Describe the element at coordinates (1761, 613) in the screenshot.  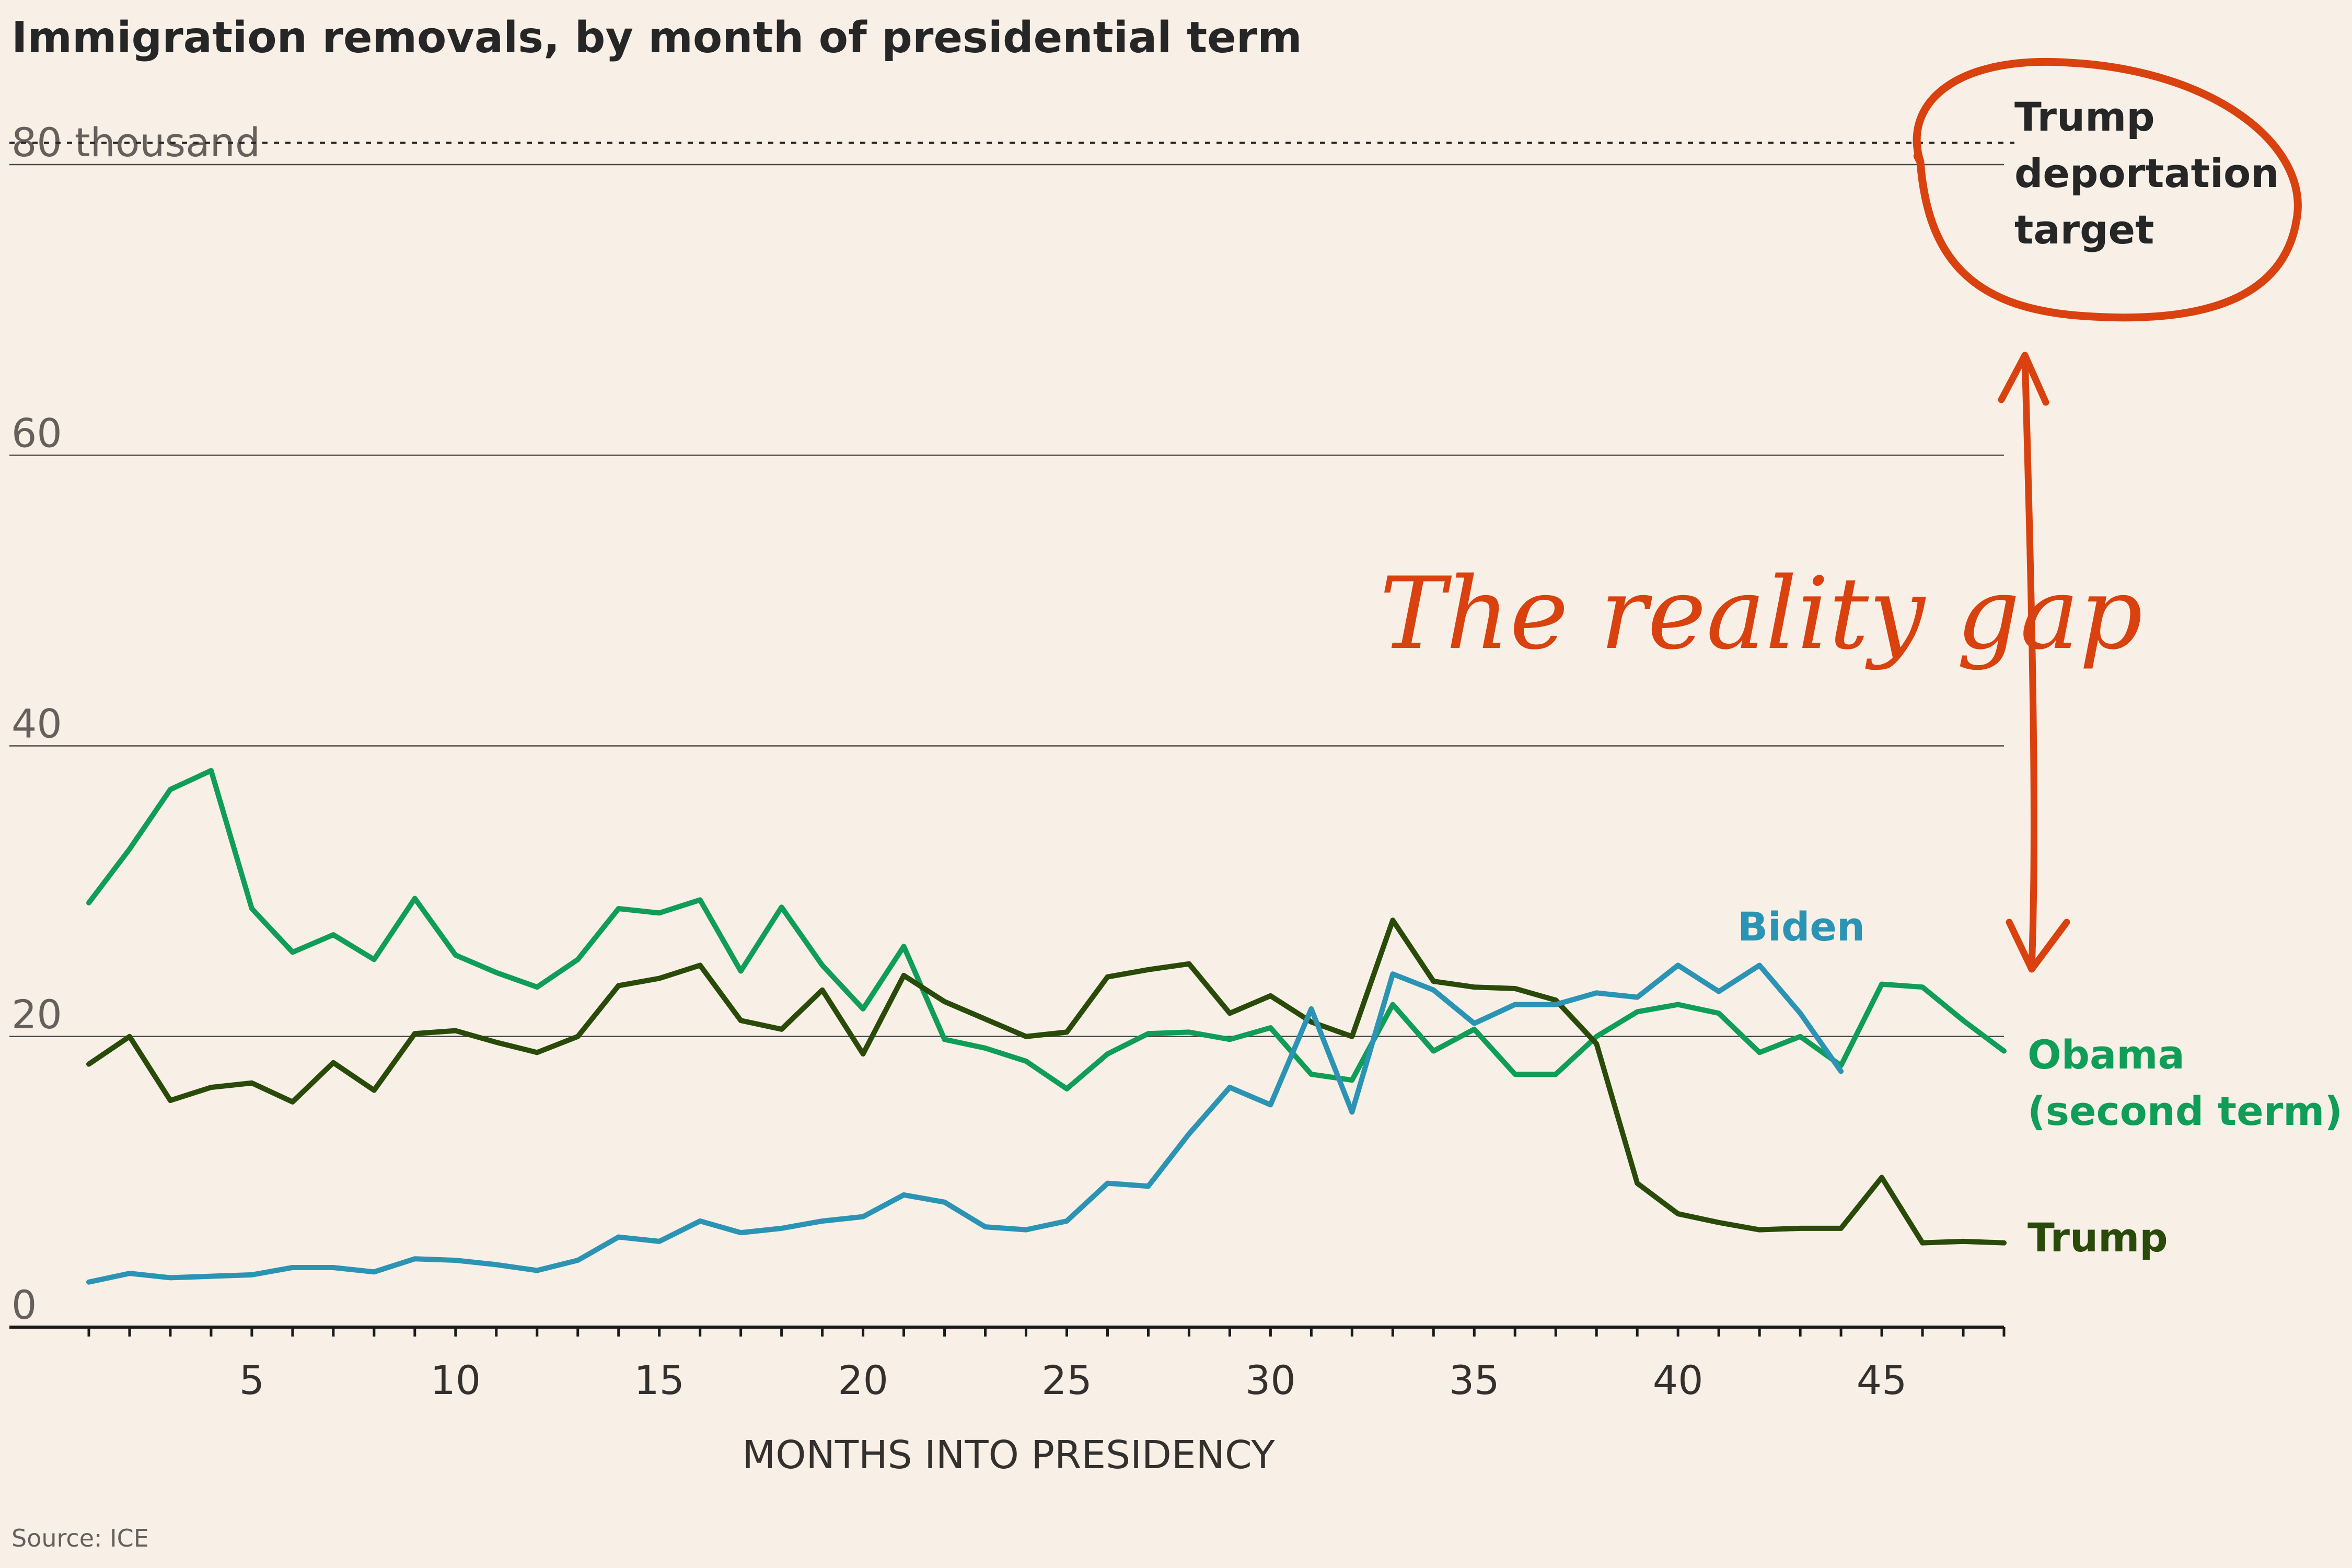
I see `reality-gap-annotation: The reality gap` at that location.